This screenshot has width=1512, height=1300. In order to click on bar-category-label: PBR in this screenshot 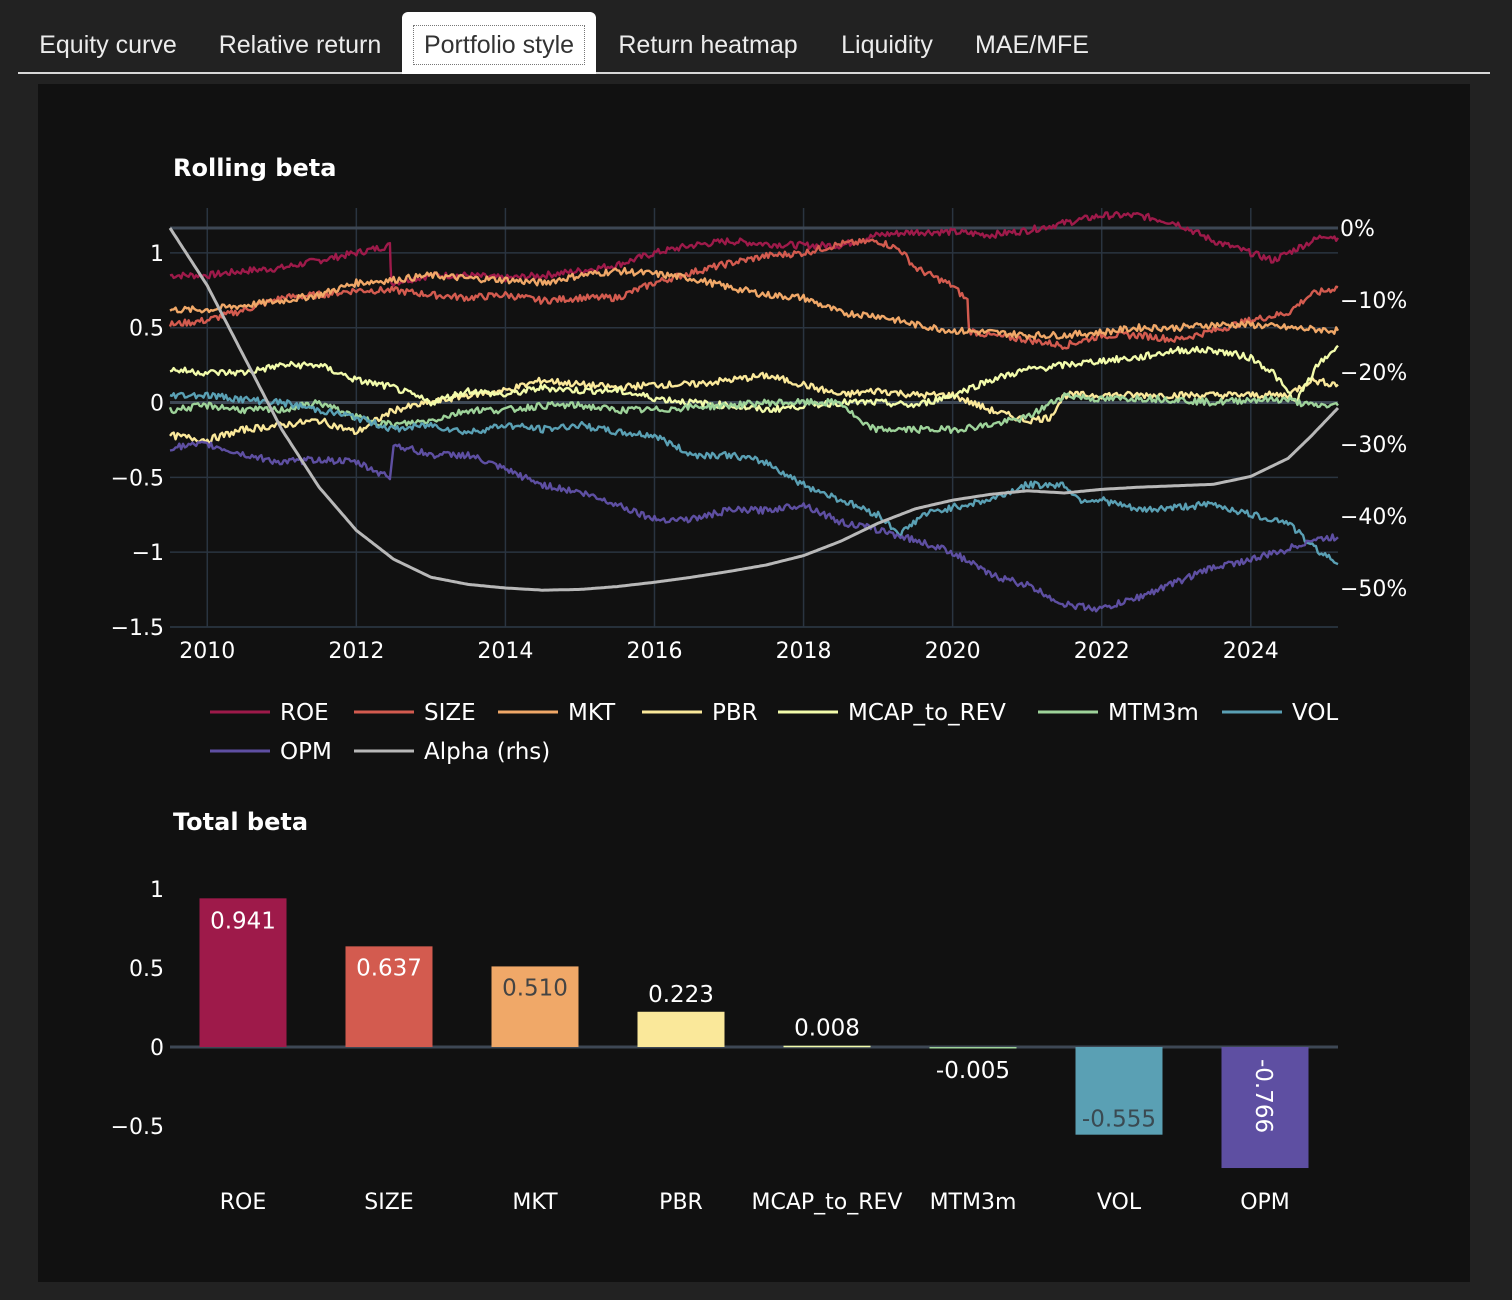, I will do `click(681, 1202)`.